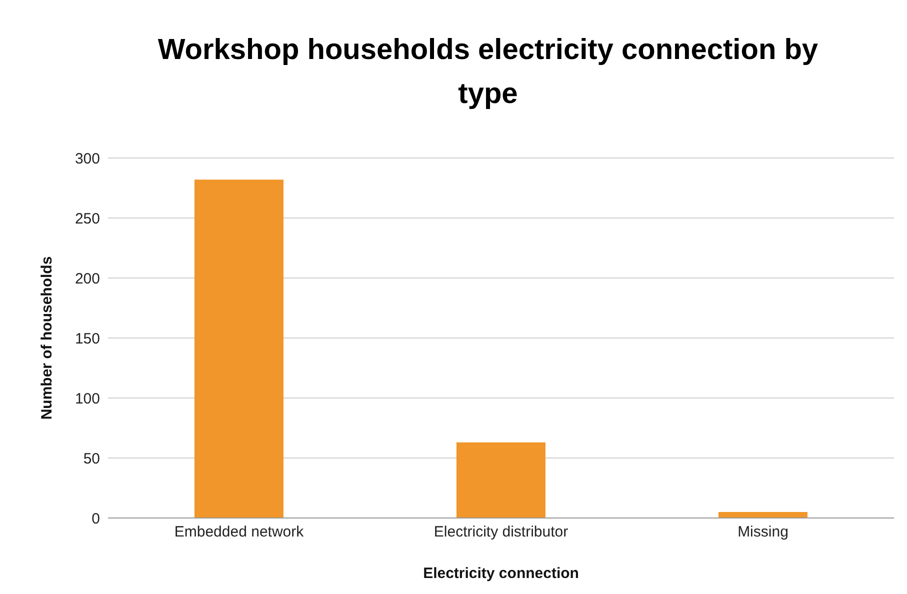 This screenshot has width=907, height=594. I want to click on y-axis-title: Number of households, so click(47, 338).